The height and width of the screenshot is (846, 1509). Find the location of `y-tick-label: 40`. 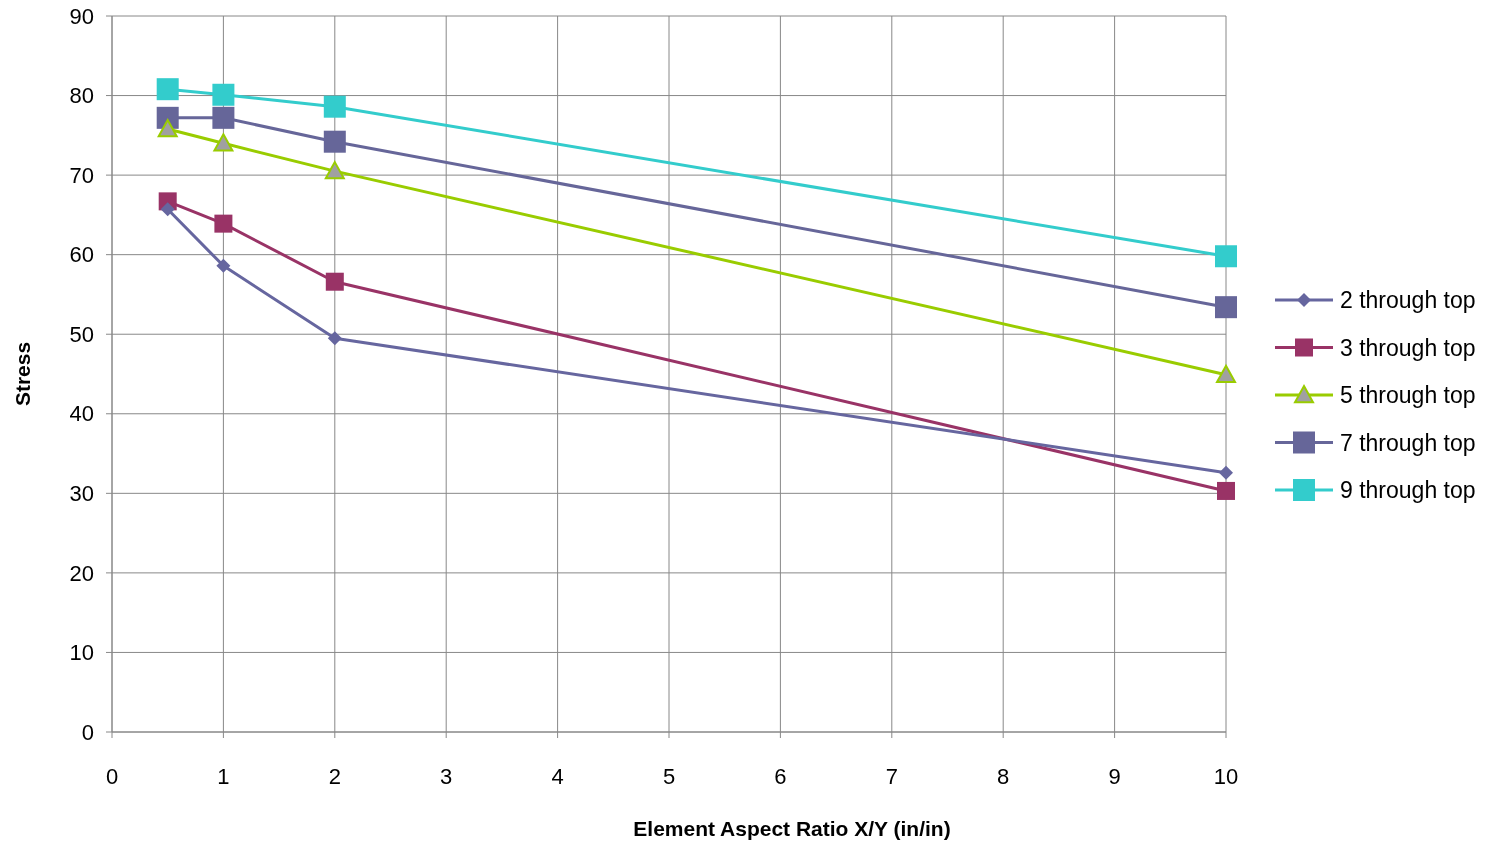

y-tick-label: 40 is located at coordinates (81, 414).